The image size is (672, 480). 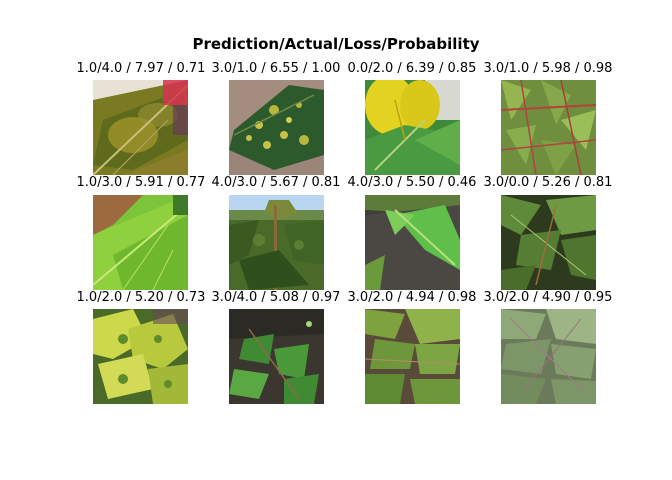 What do you see at coordinates (548, 297) in the screenshot?
I see `cell-title: 3.0/2.0 / 4.90 / 0.95` at bounding box center [548, 297].